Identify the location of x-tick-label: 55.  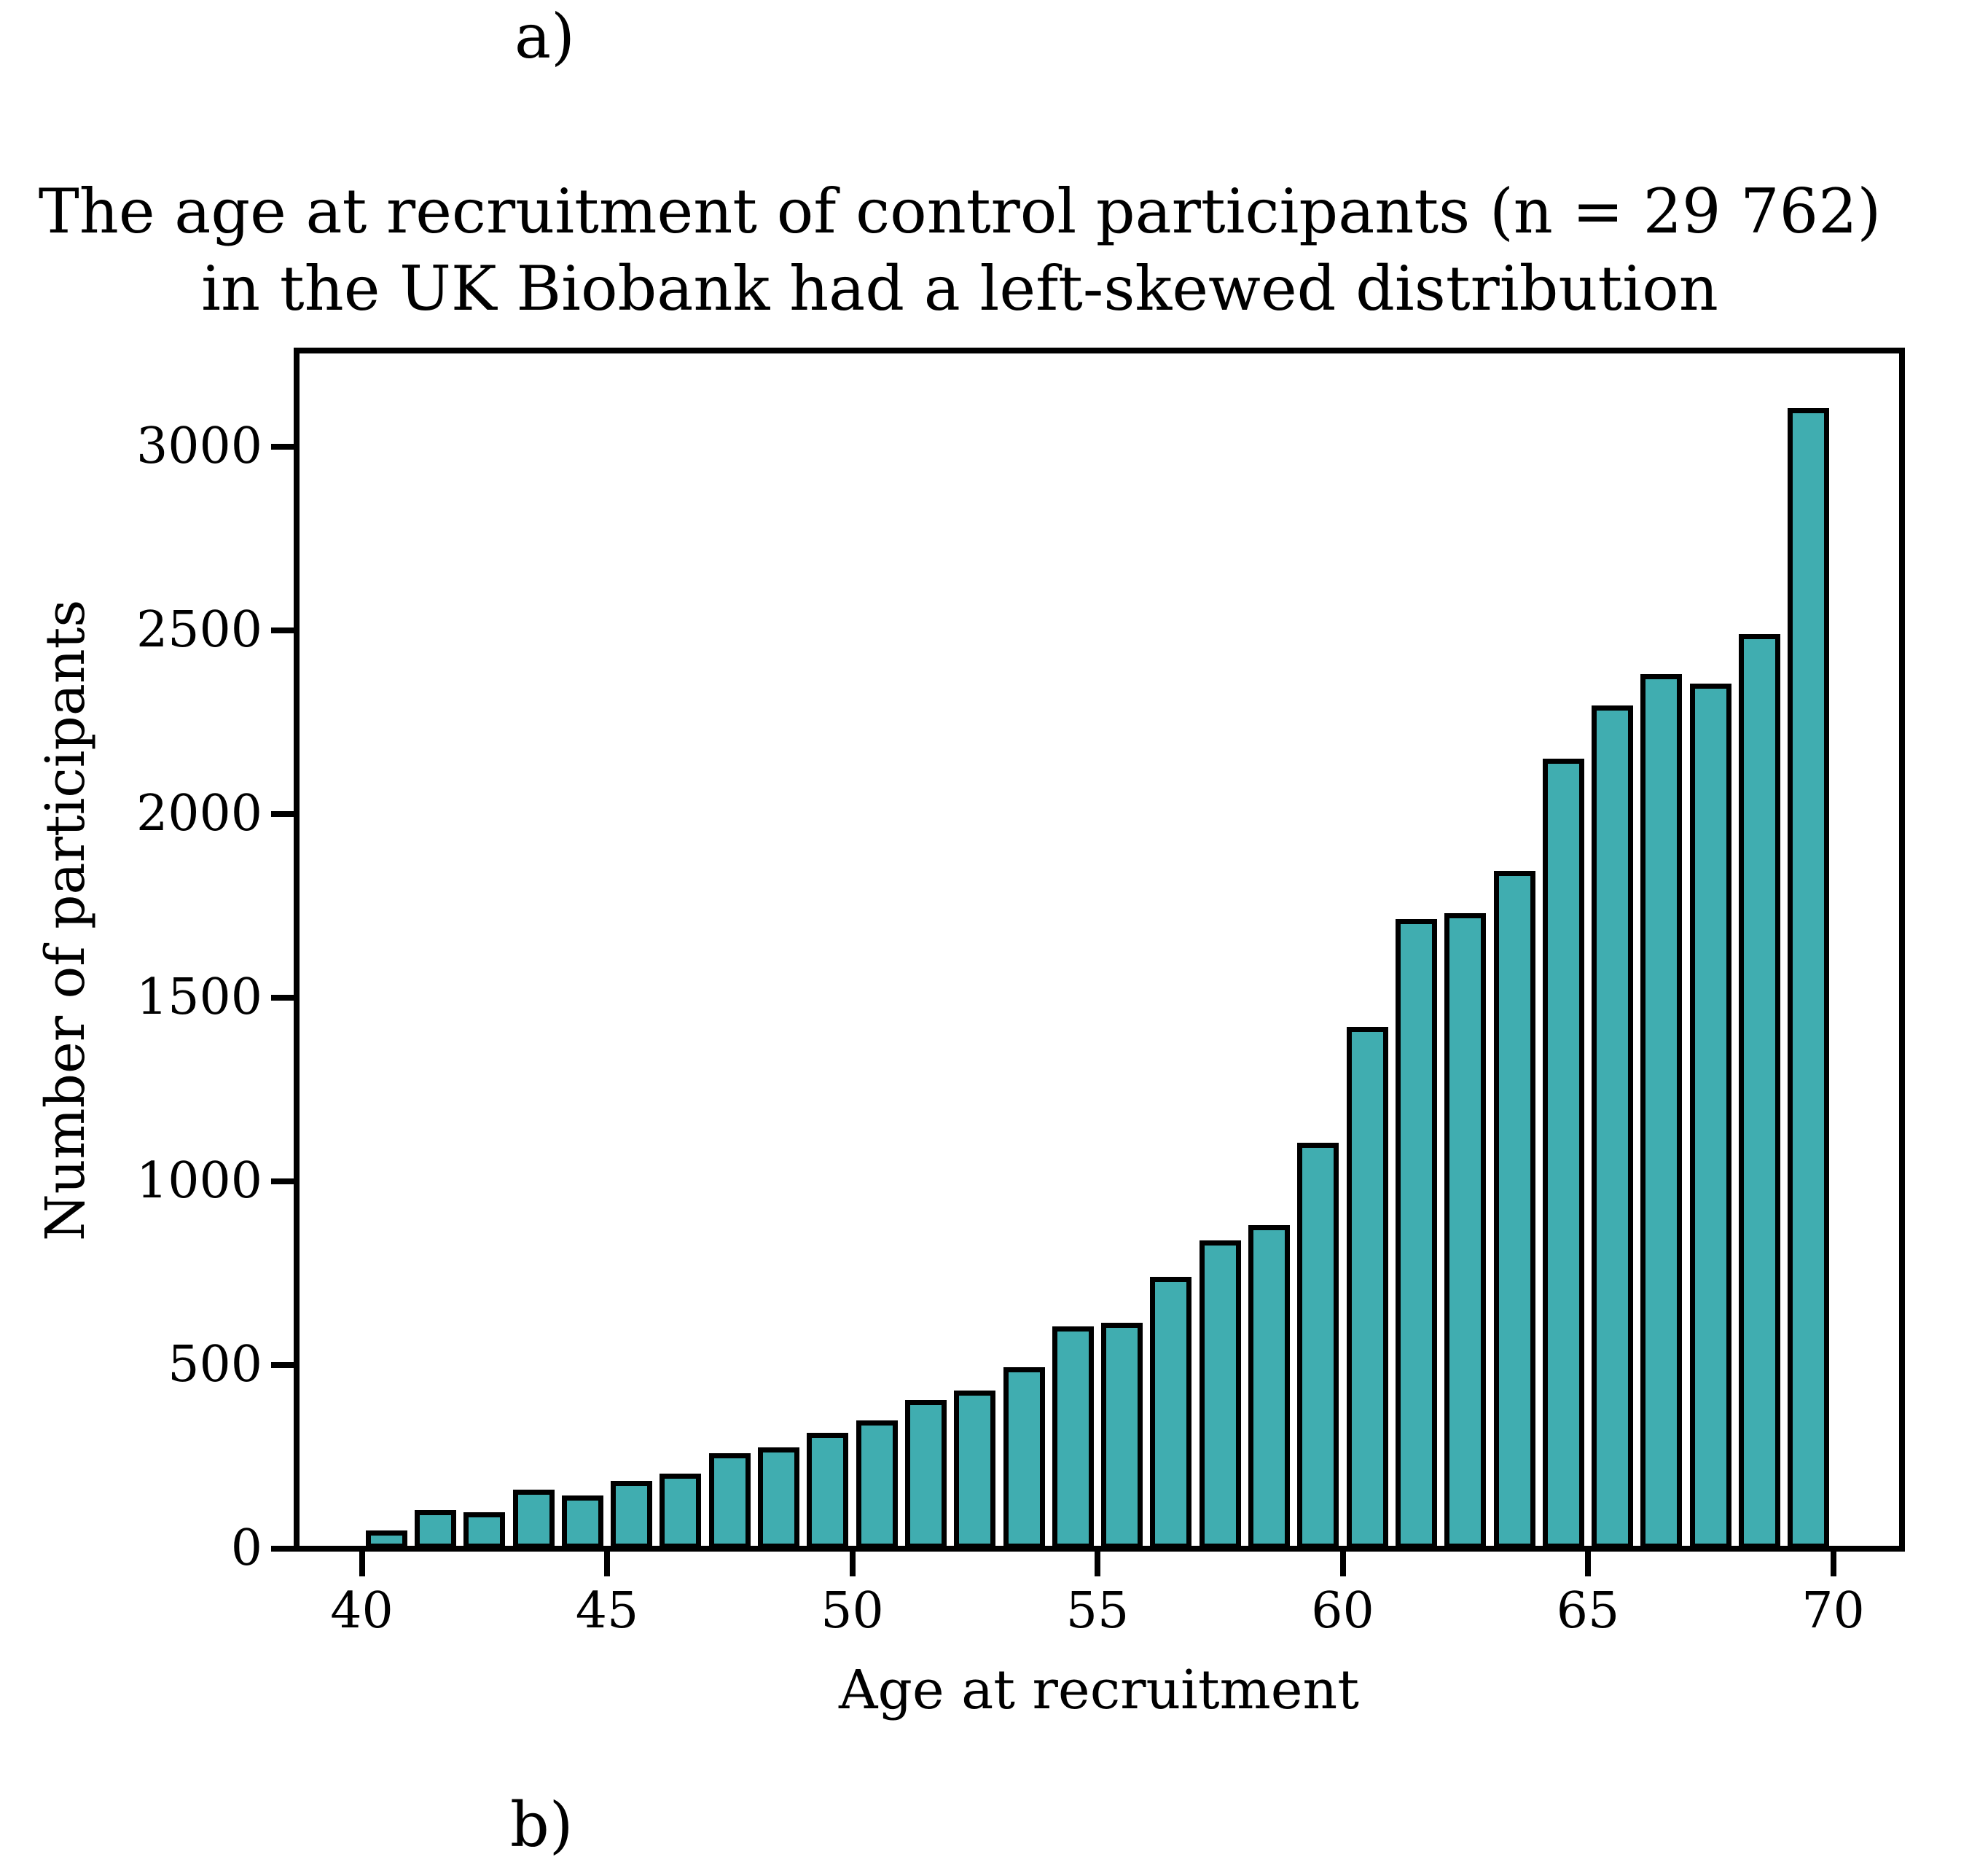
(1097, 1611).